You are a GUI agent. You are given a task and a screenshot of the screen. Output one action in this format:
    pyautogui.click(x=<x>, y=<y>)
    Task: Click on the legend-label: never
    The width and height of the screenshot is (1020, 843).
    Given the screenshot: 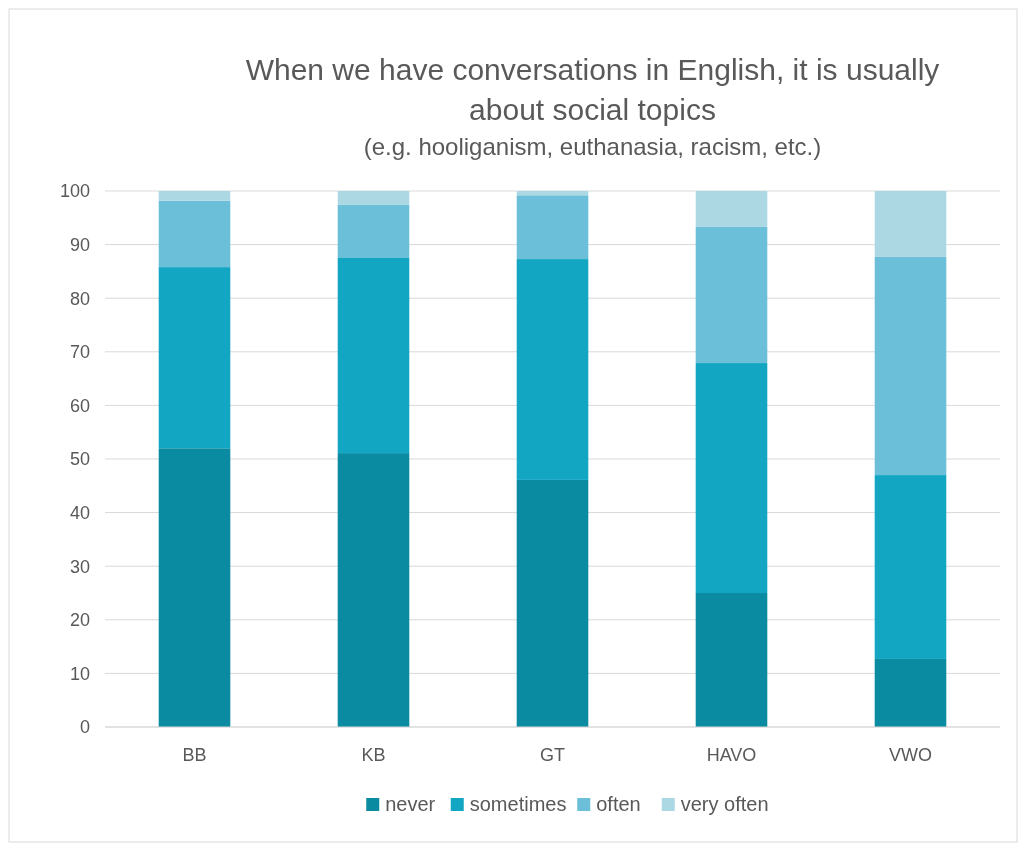 What is the action you would take?
    pyautogui.click(x=410, y=804)
    